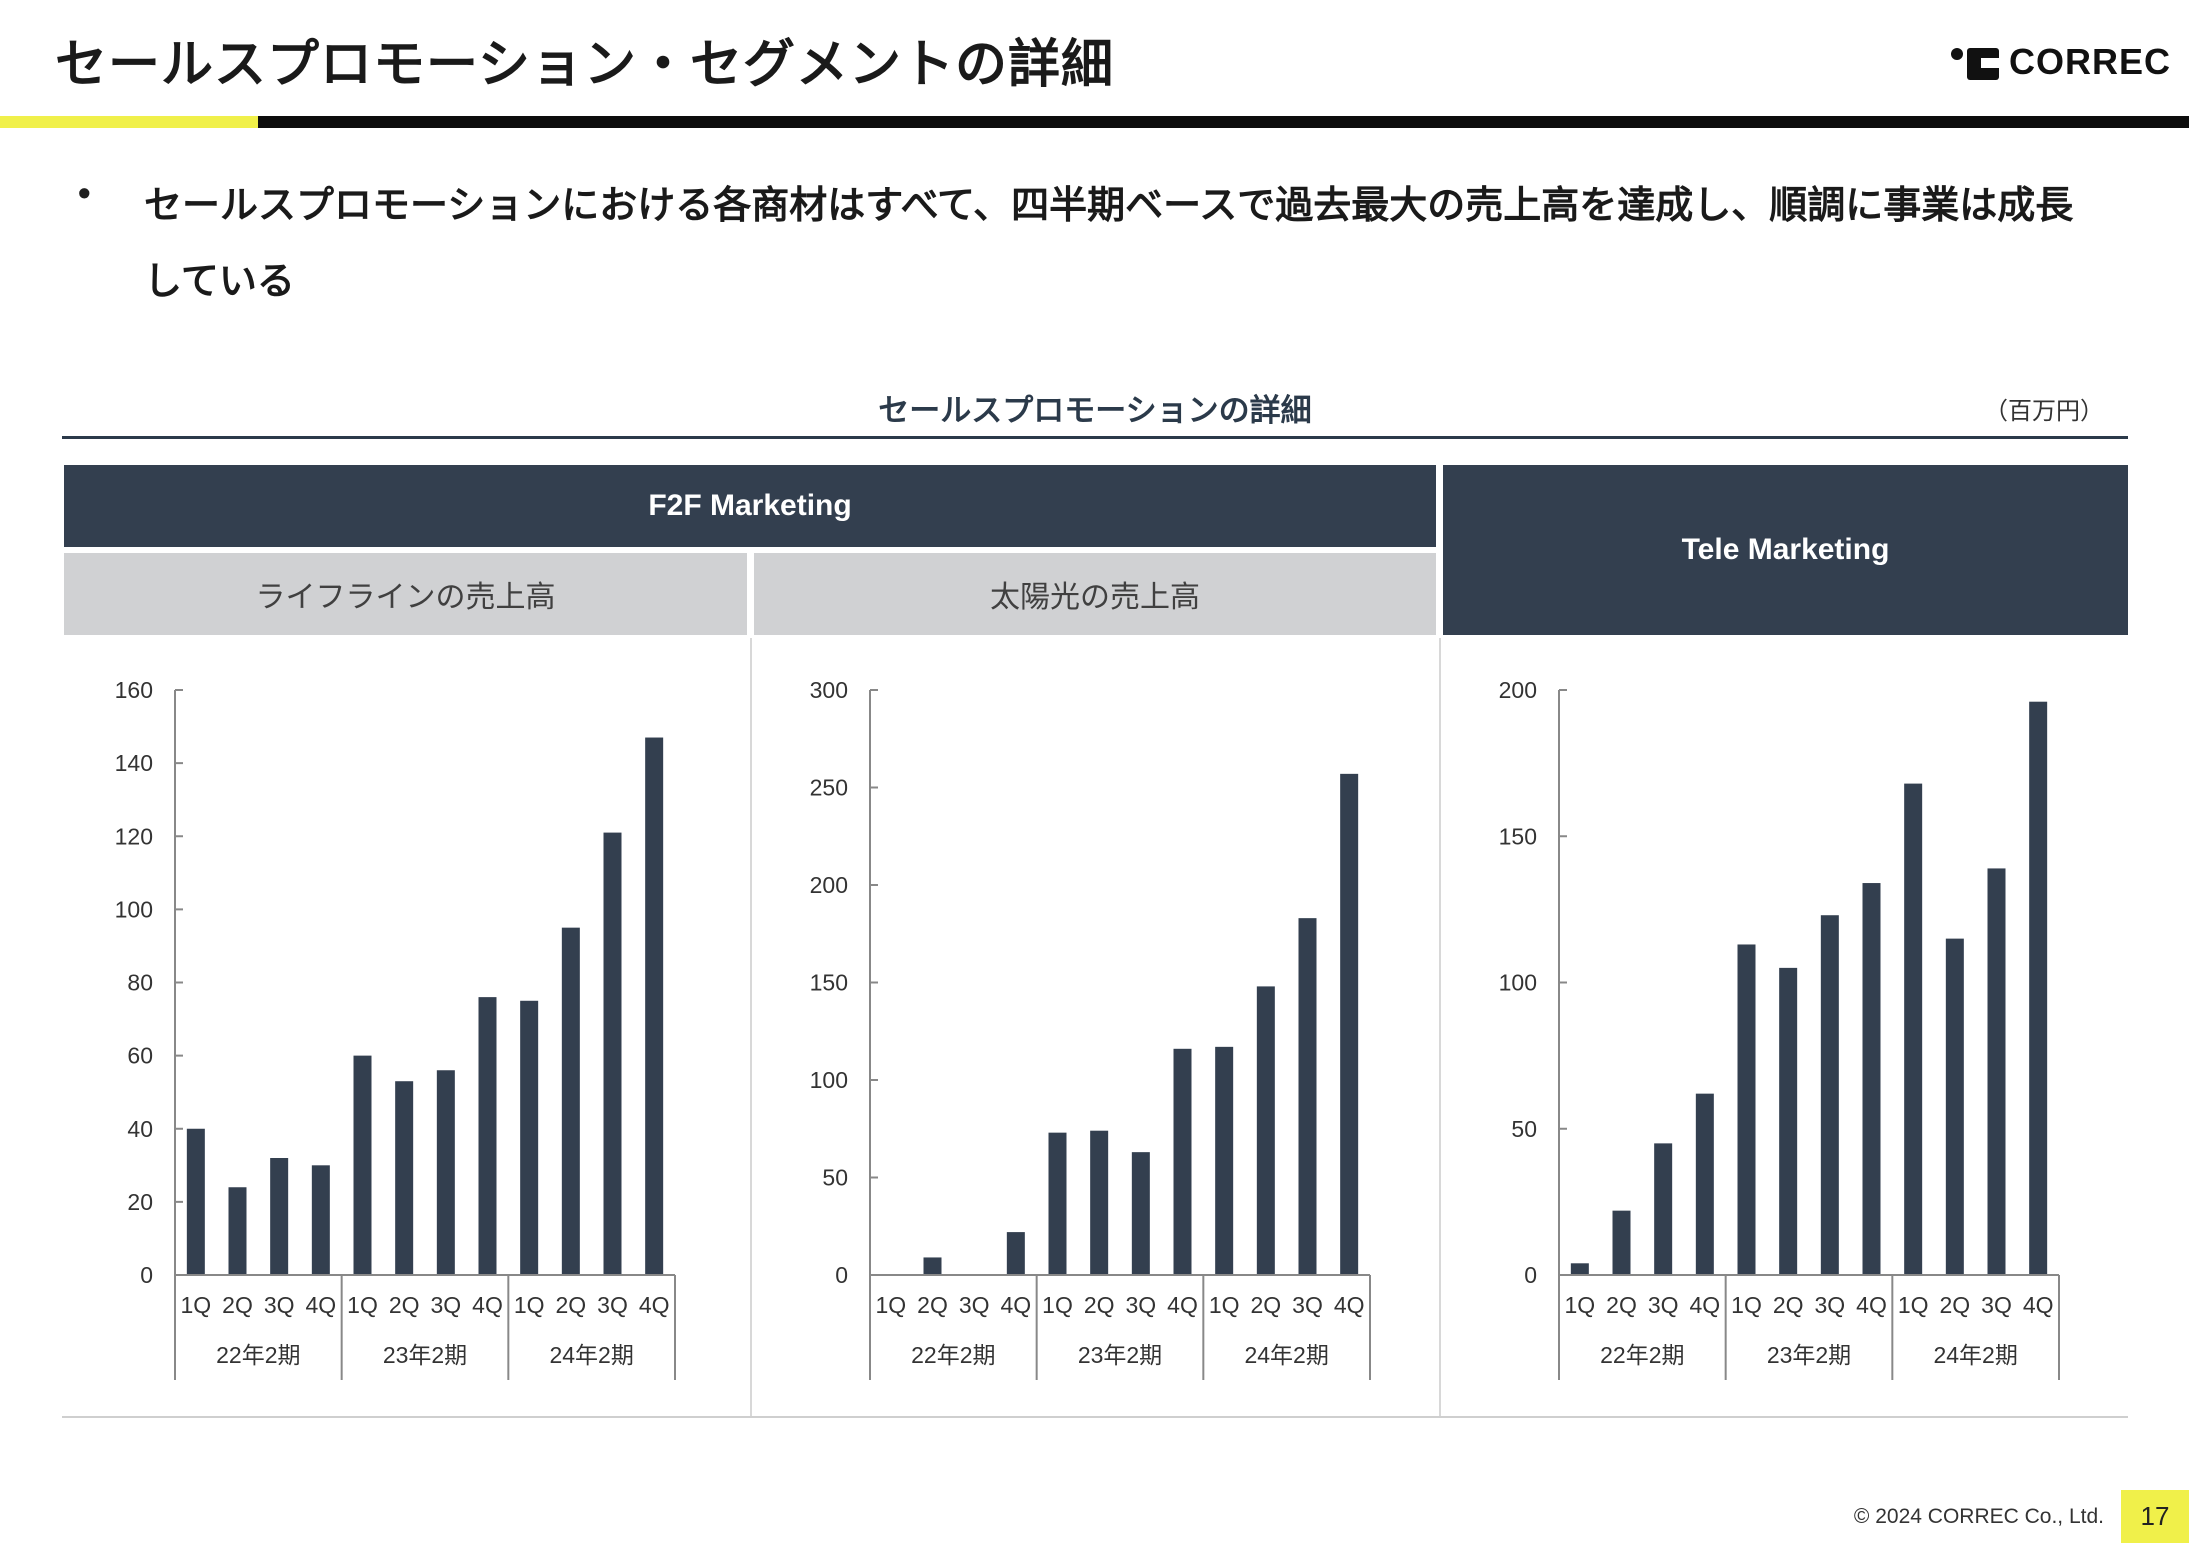  I want to click on page-number: 17, so click(2155, 1516).